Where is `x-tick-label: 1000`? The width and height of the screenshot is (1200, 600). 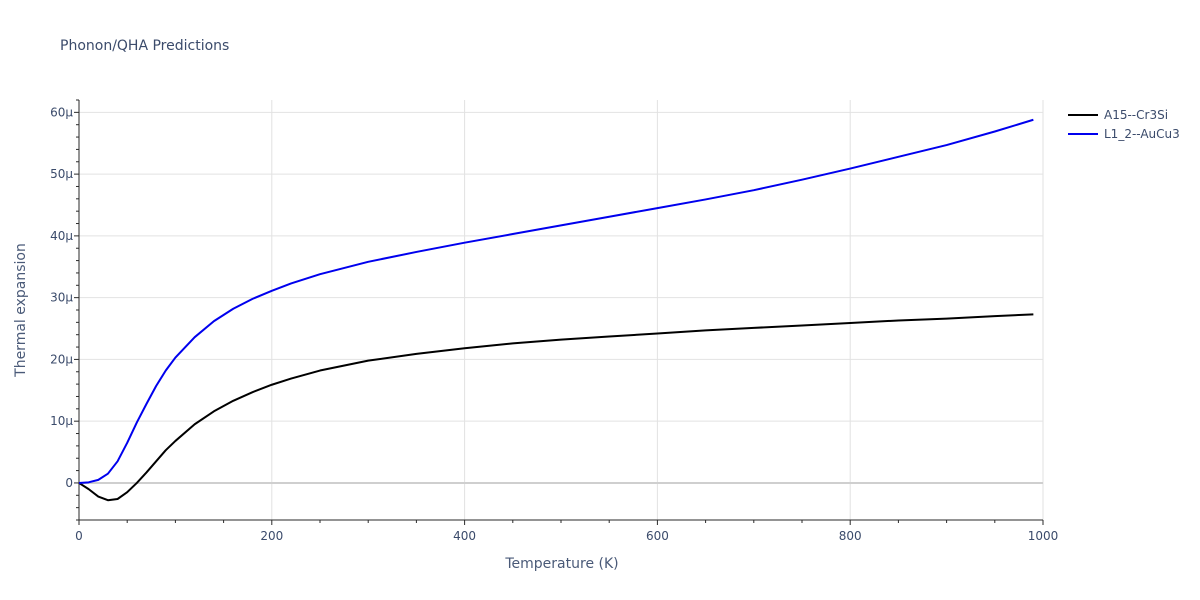 x-tick-label: 1000 is located at coordinates (1043, 536).